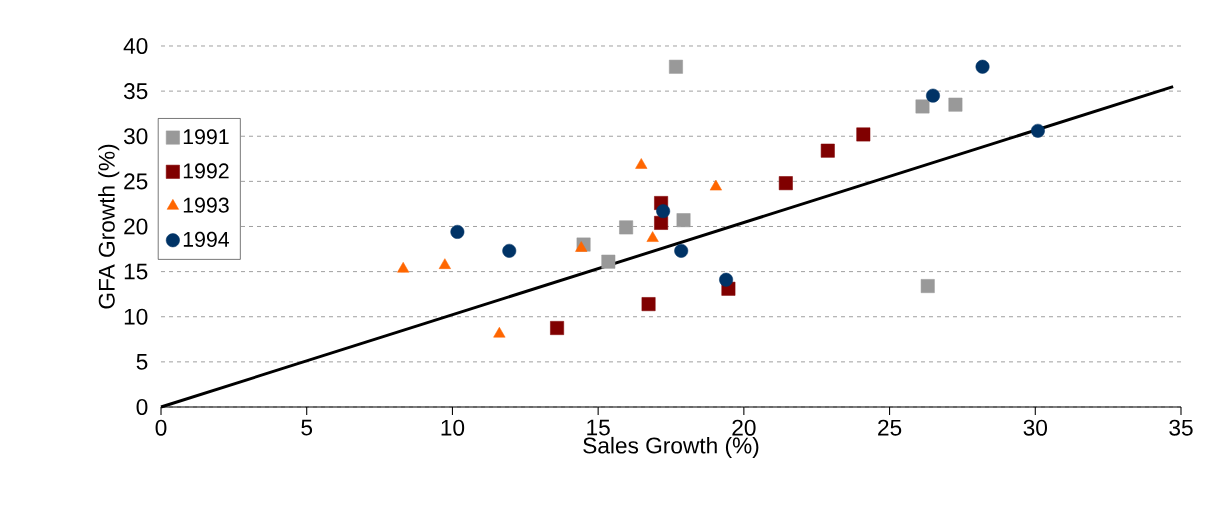 This screenshot has height=509, width=1217. I want to click on x-tick-label: 15, so click(598, 427).